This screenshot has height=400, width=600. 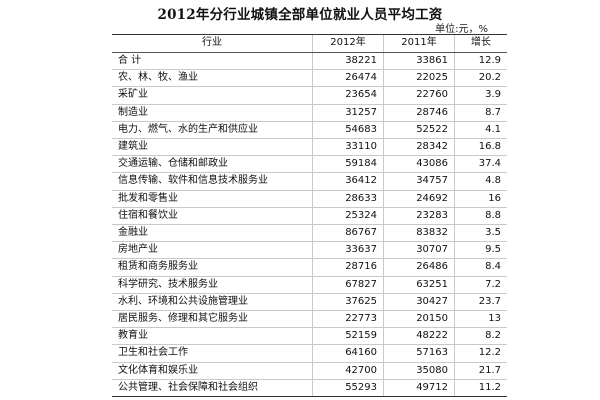 I want to click on table-row: 房地产业 33637 30707 9.5, so click(x=309, y=250).